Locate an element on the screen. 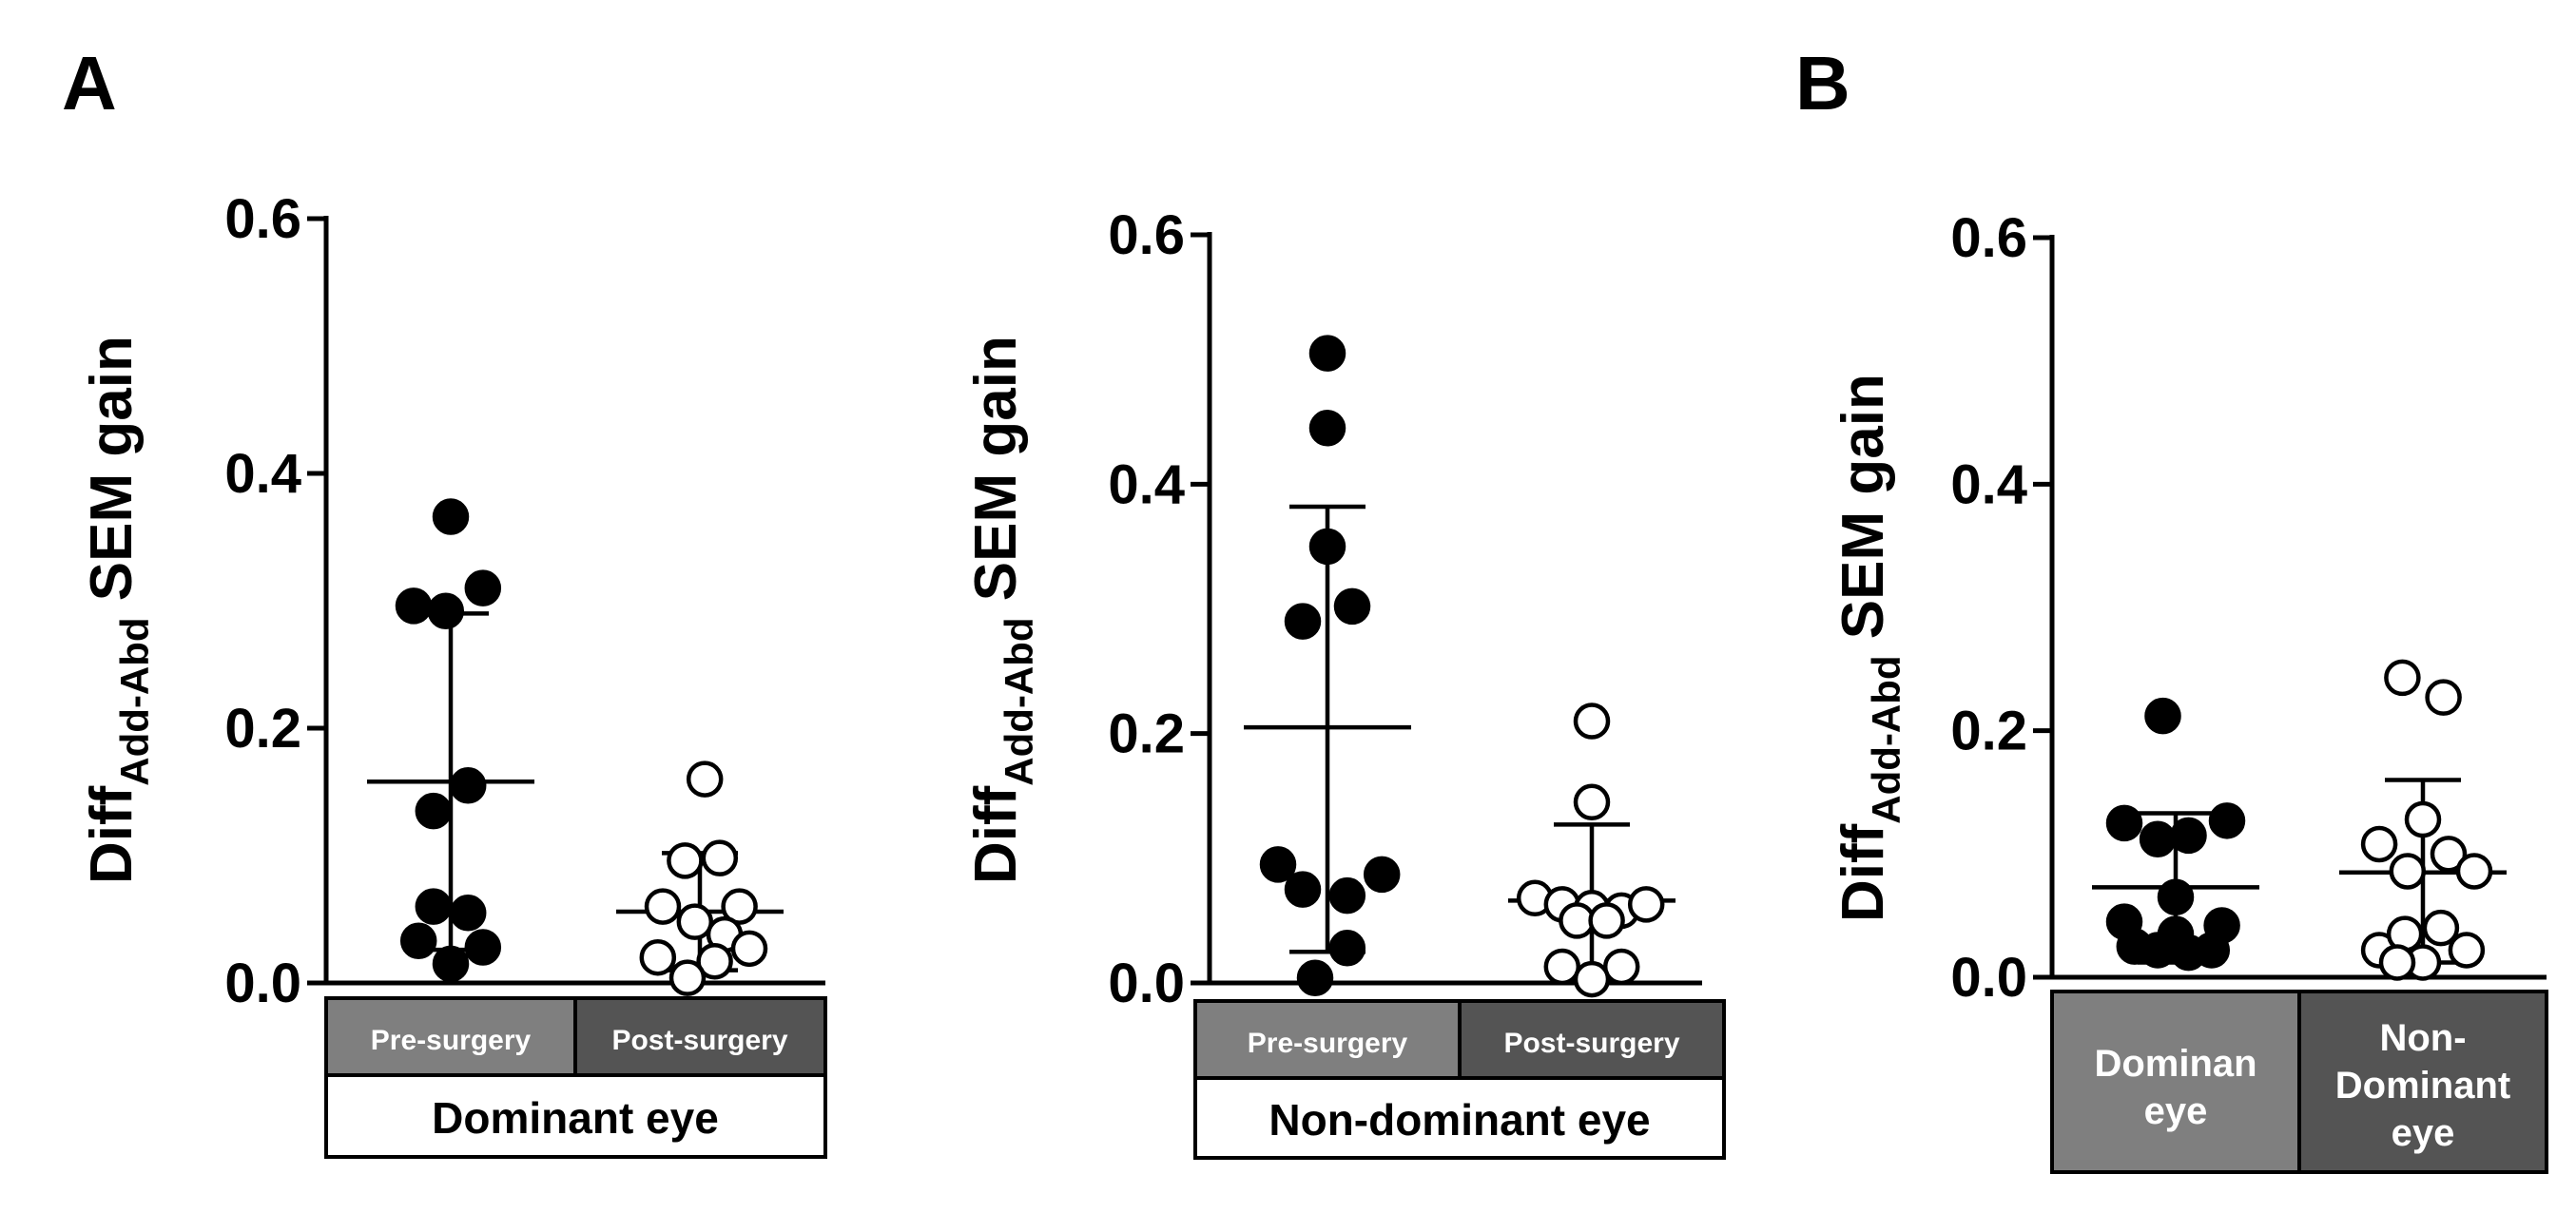 This screenshot has height=1213, width=2576. condition-label: Non-dominant eye is located at coordinates (1459, 1120).